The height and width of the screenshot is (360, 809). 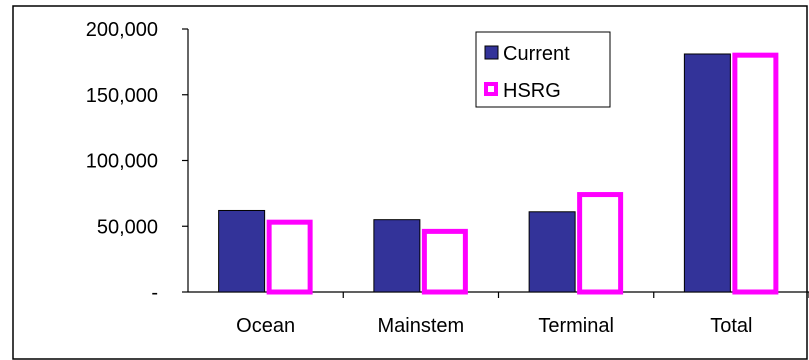 I want to click on y-tick-label: 100,000, so click(x=122, y=162).